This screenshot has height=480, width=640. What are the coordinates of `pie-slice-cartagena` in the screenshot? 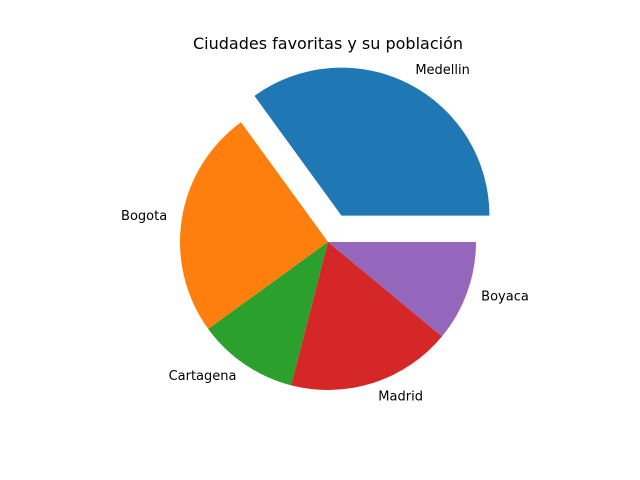 It's located at (268, 314).